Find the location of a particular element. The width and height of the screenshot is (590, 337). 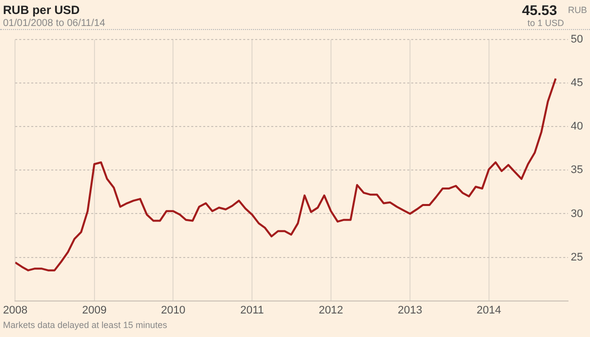

y-tick-label: 45 is located at coordinates (577, 83).